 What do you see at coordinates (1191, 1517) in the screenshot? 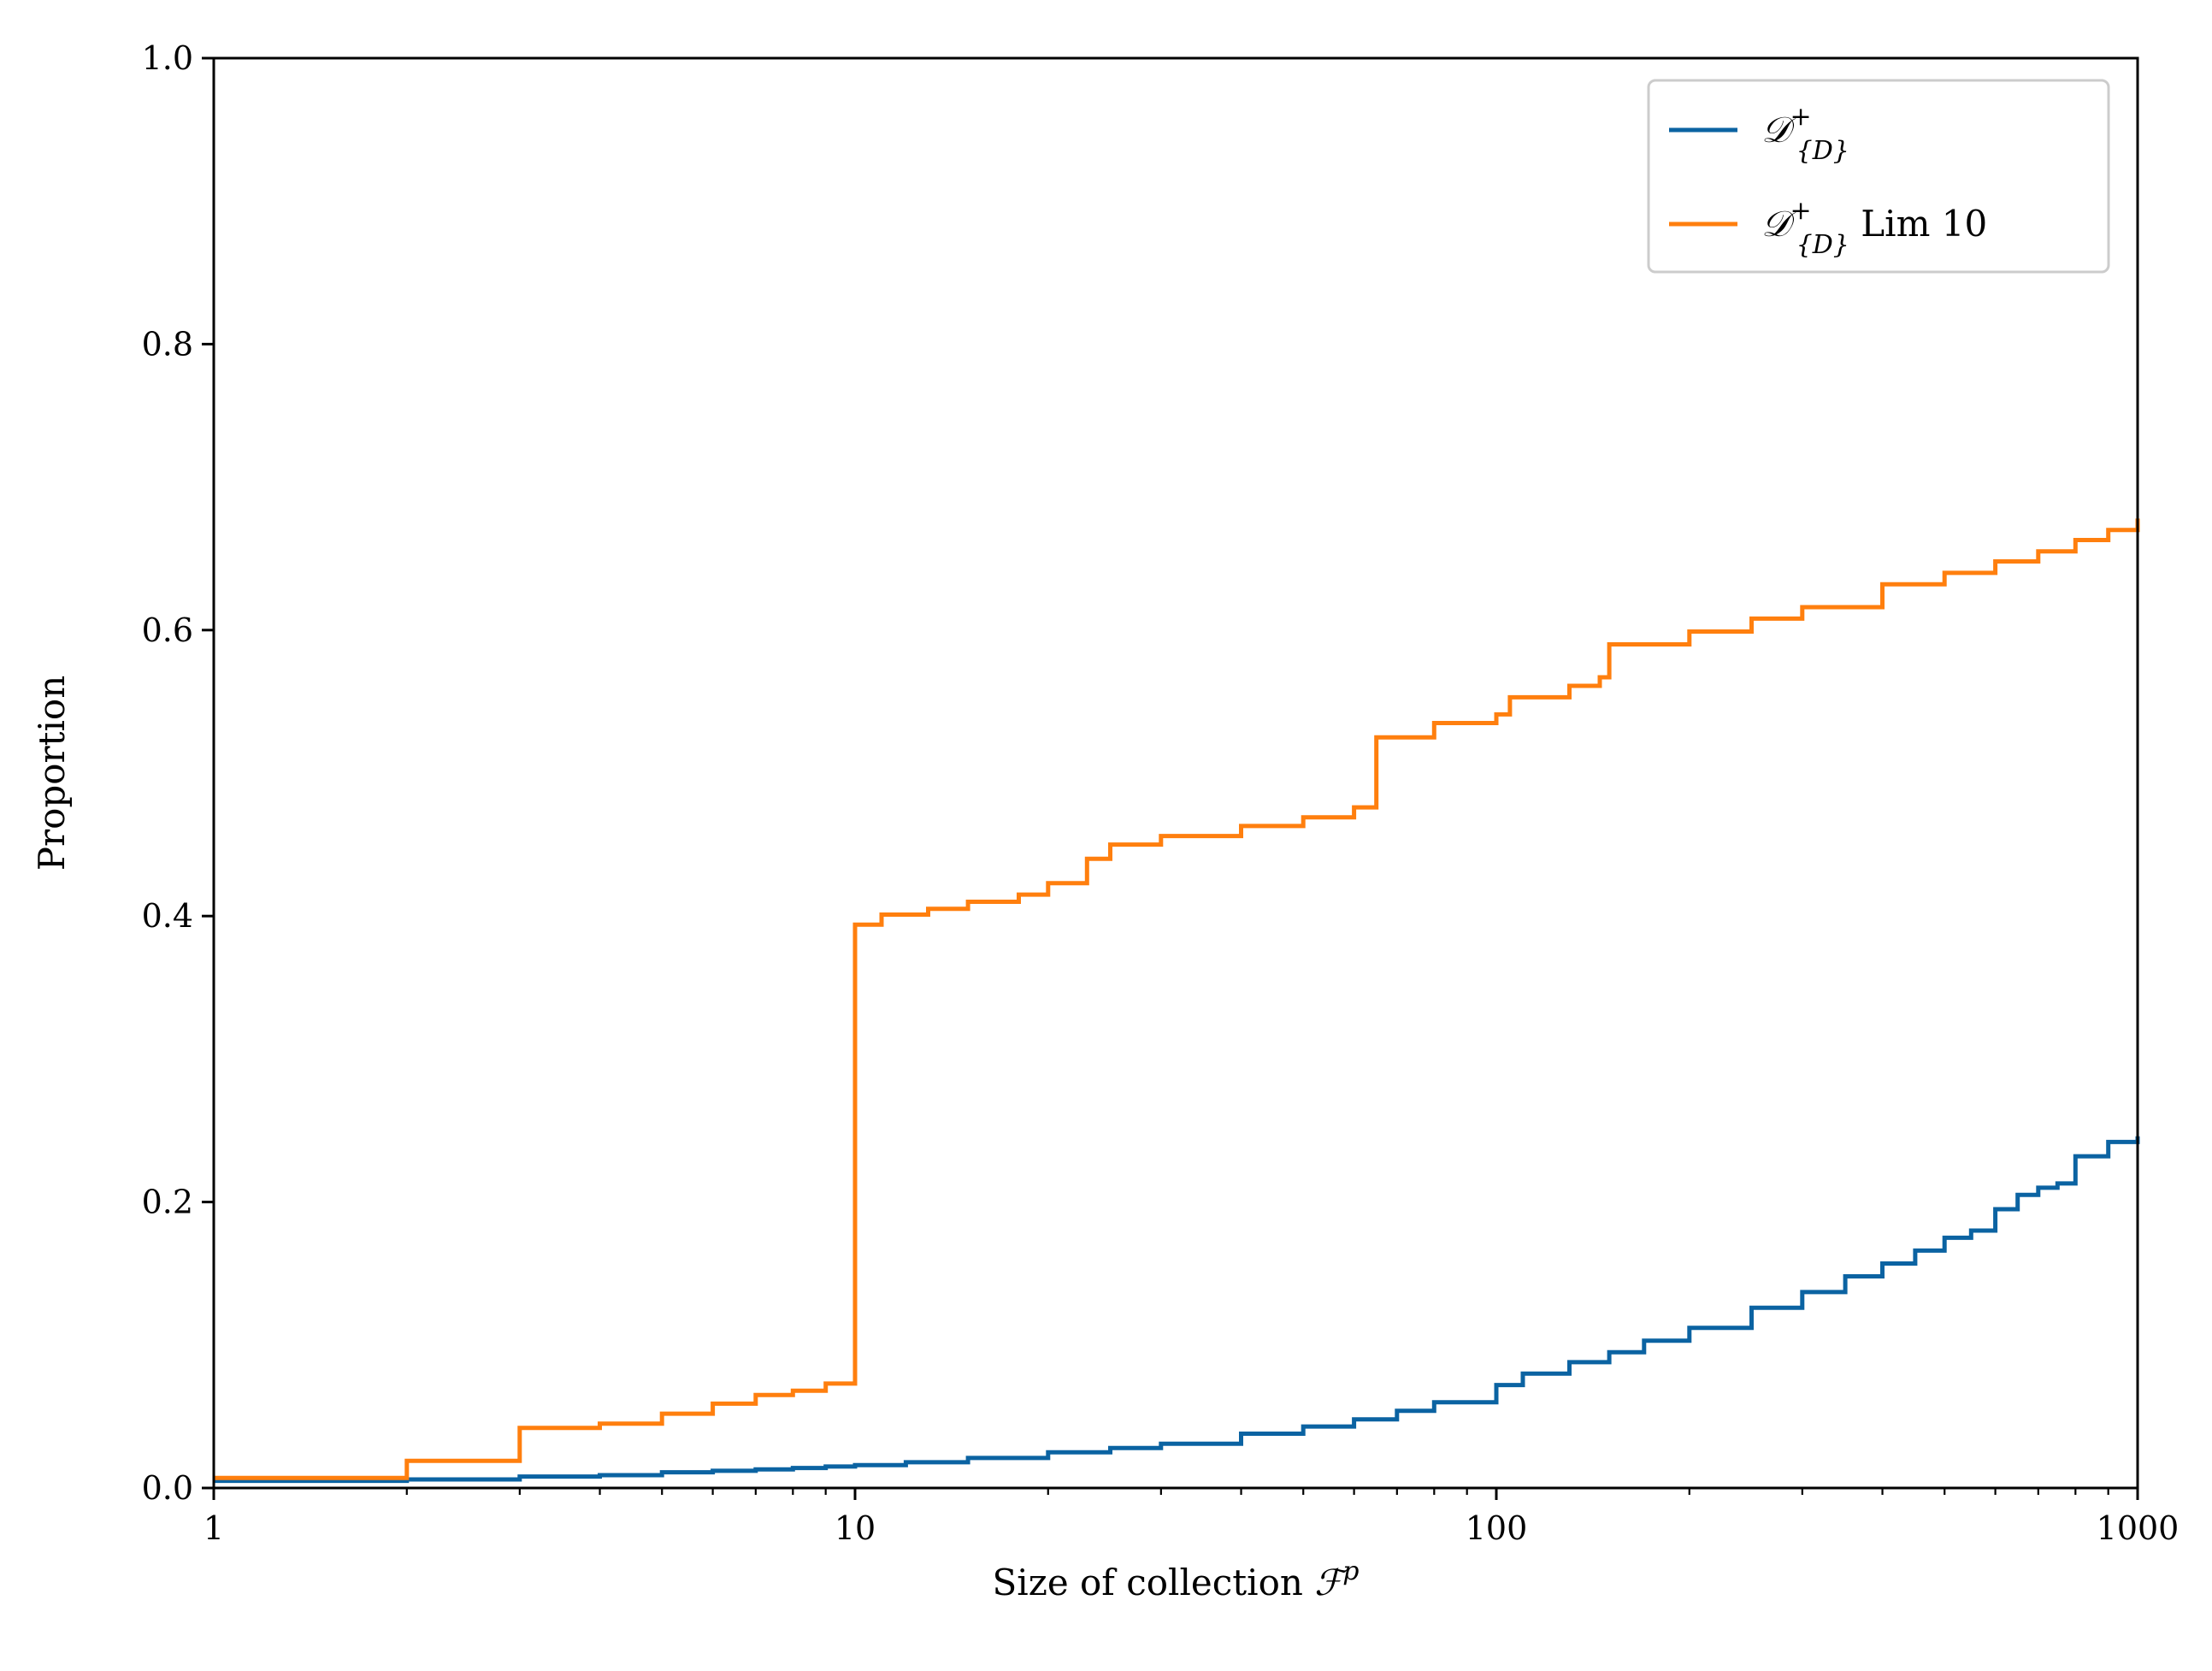
I see `x-axis: 1 10 100 1000` at bounding box center [1191, 1517].